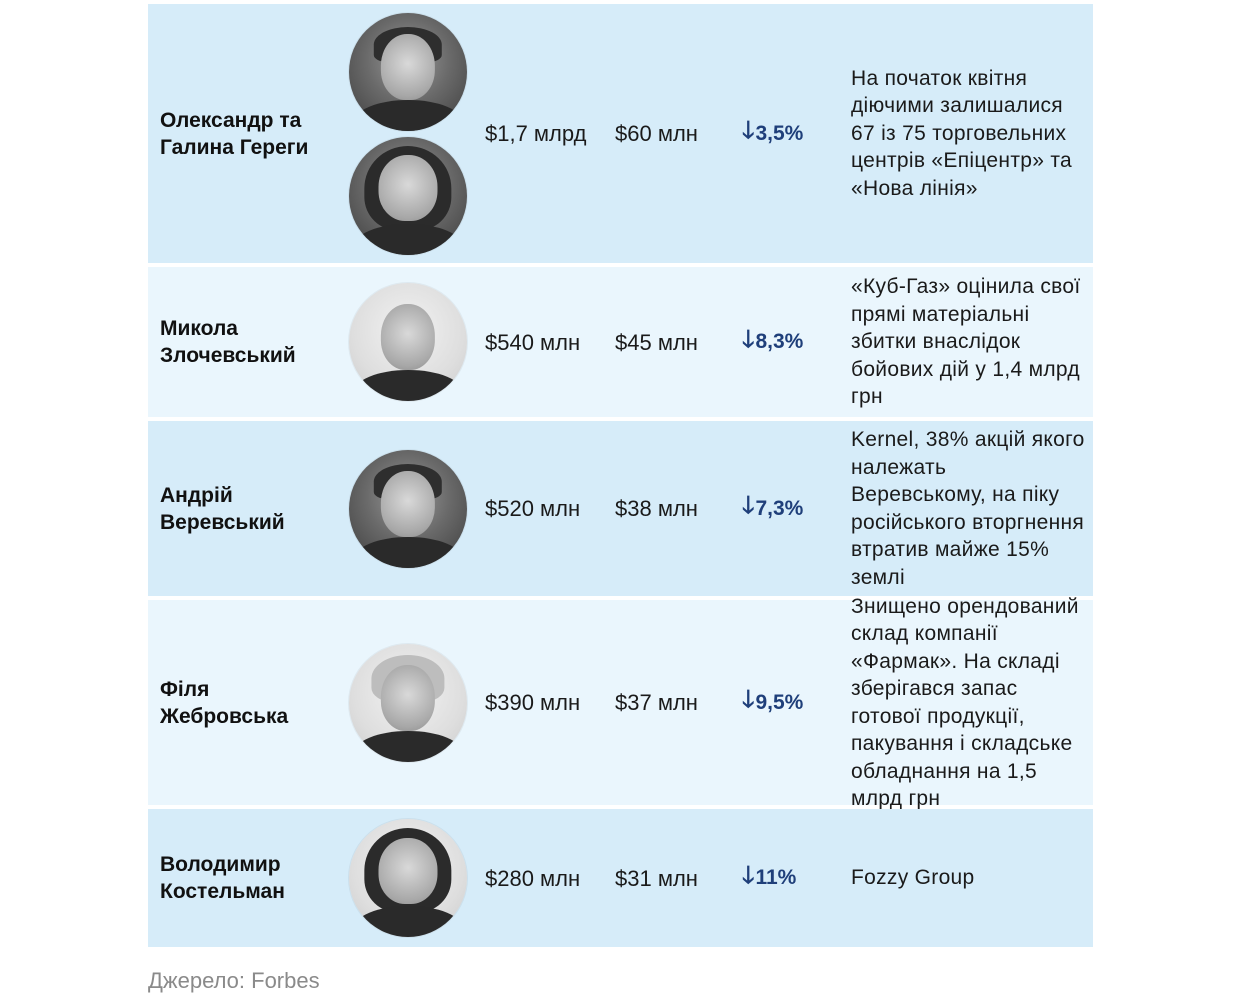 This screenshot has height=997, width=1238. Describe the element at coordinates (234, 133) in the screenshot. I see `person-name: Олександр та Галина Гереги` at that location.